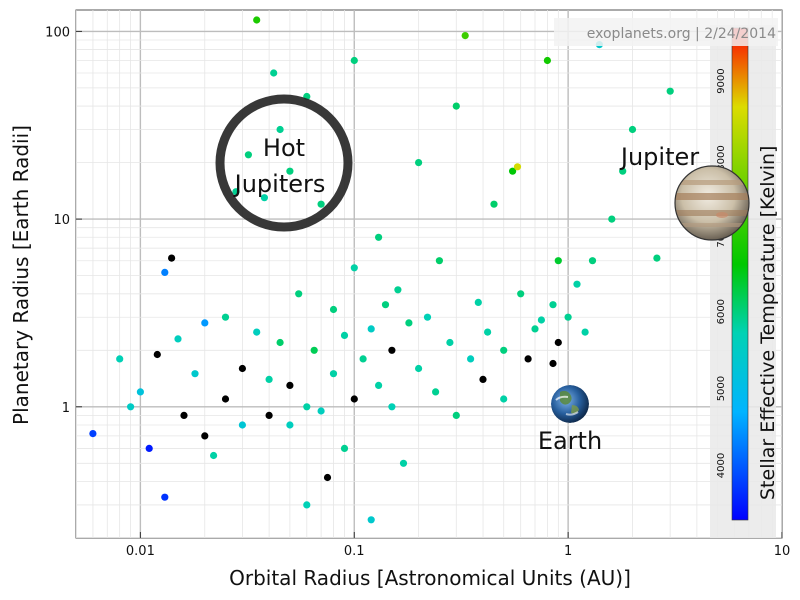  I want to click on colorbar-gradient, so click(740, 274).